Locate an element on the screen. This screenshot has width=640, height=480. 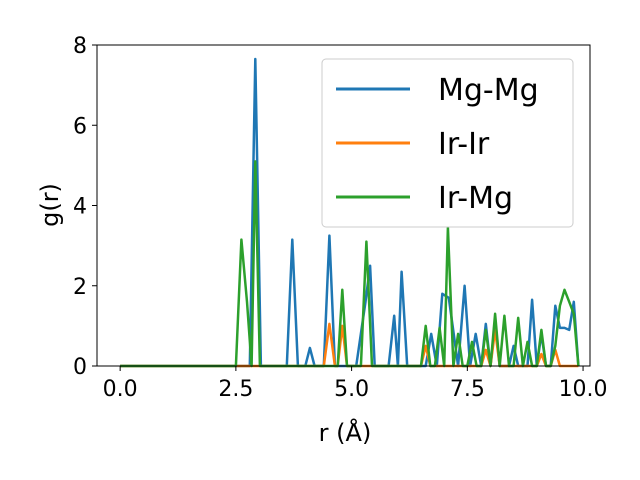
y-axis: 0 2 4 6 8 is located at coordinates (85, 207).